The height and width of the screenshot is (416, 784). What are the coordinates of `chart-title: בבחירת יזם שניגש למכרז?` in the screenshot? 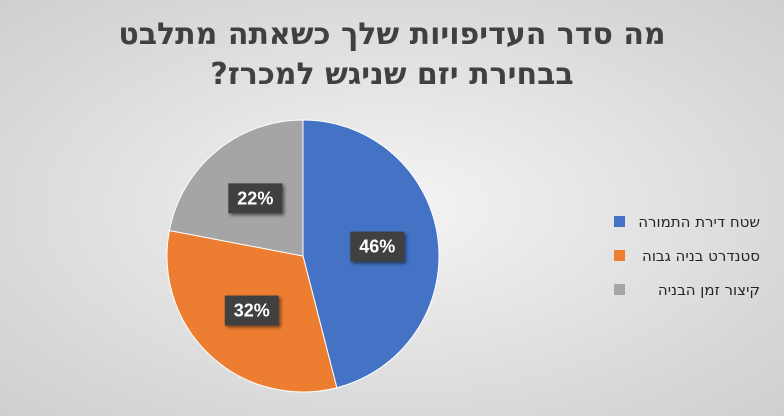 It's located at (391, 74).